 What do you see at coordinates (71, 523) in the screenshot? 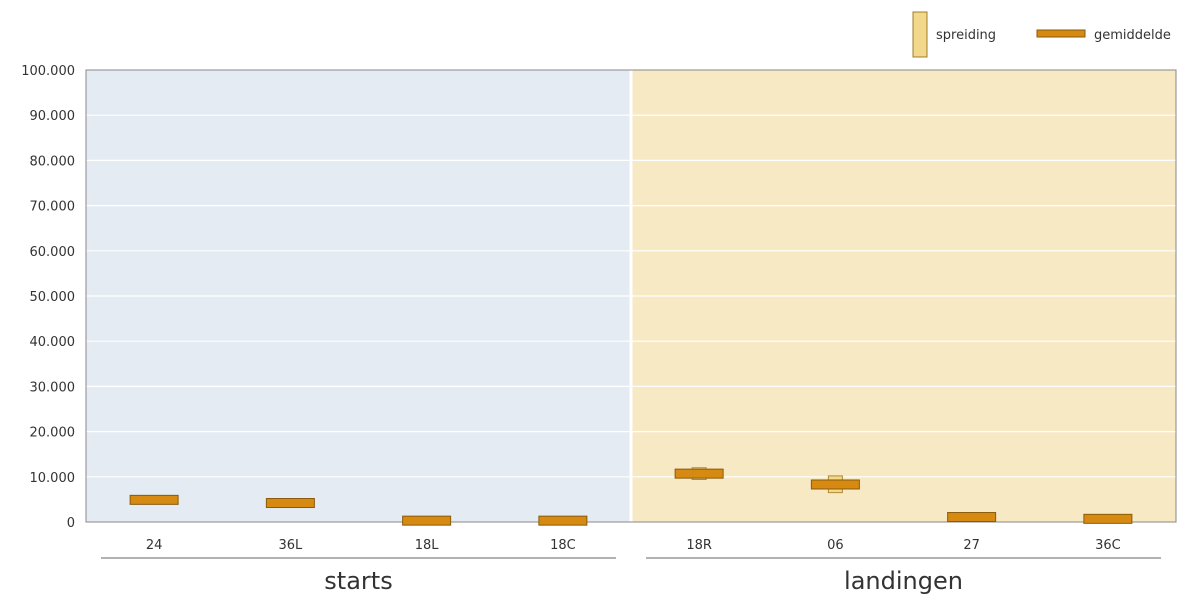
I see `y-tick-label: 0` at bounding box center [71, 523].